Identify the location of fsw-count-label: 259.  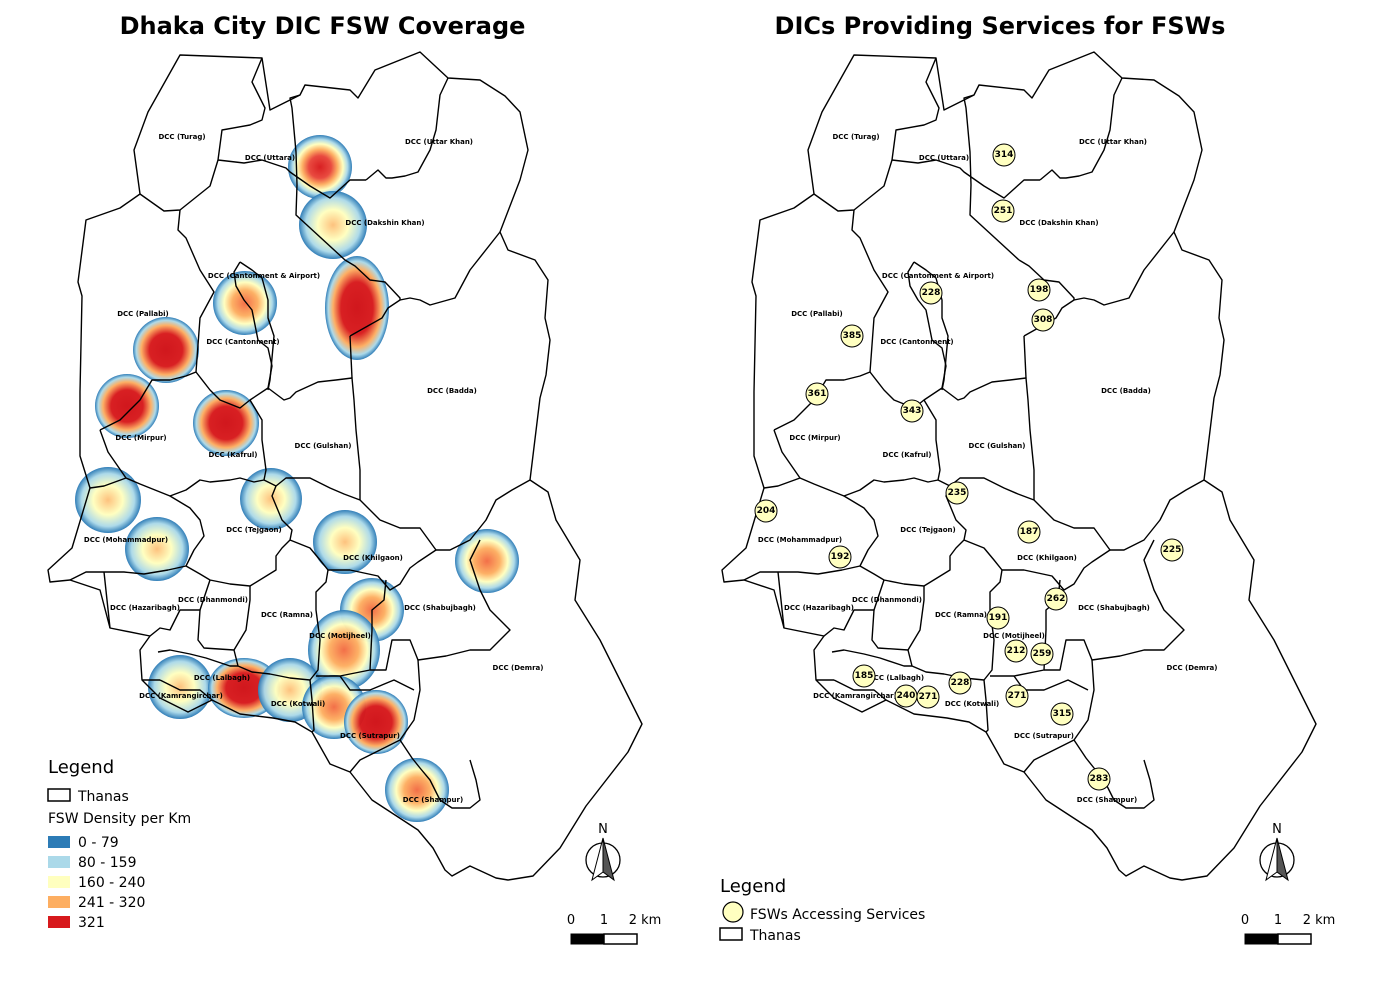
(1042, 654).